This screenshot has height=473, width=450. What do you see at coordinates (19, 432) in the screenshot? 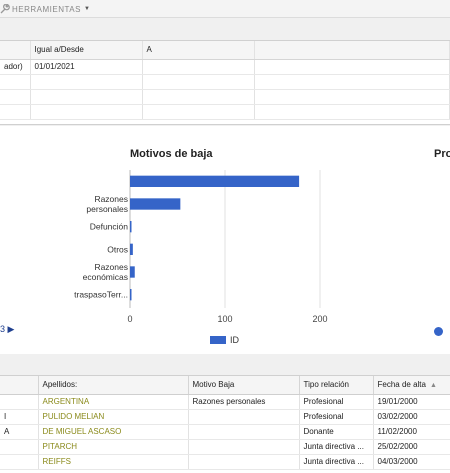
I see `cell-name: A` at bounding box center [19, 432].